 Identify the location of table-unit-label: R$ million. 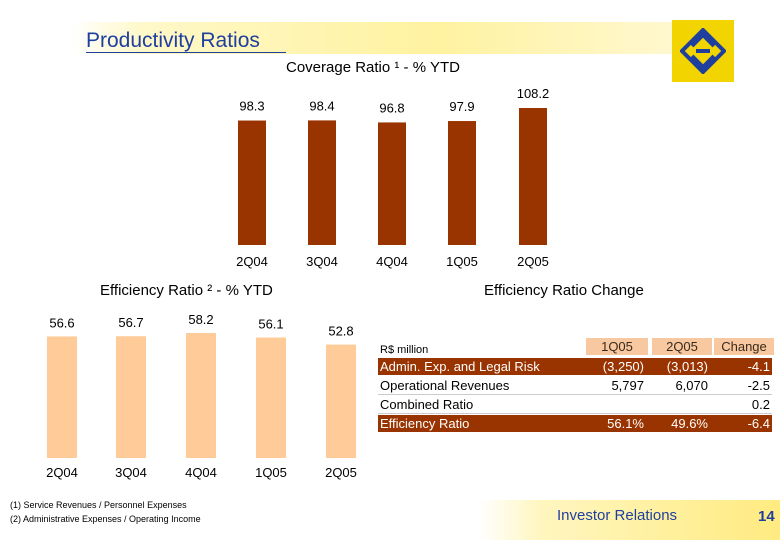
(404, 350).